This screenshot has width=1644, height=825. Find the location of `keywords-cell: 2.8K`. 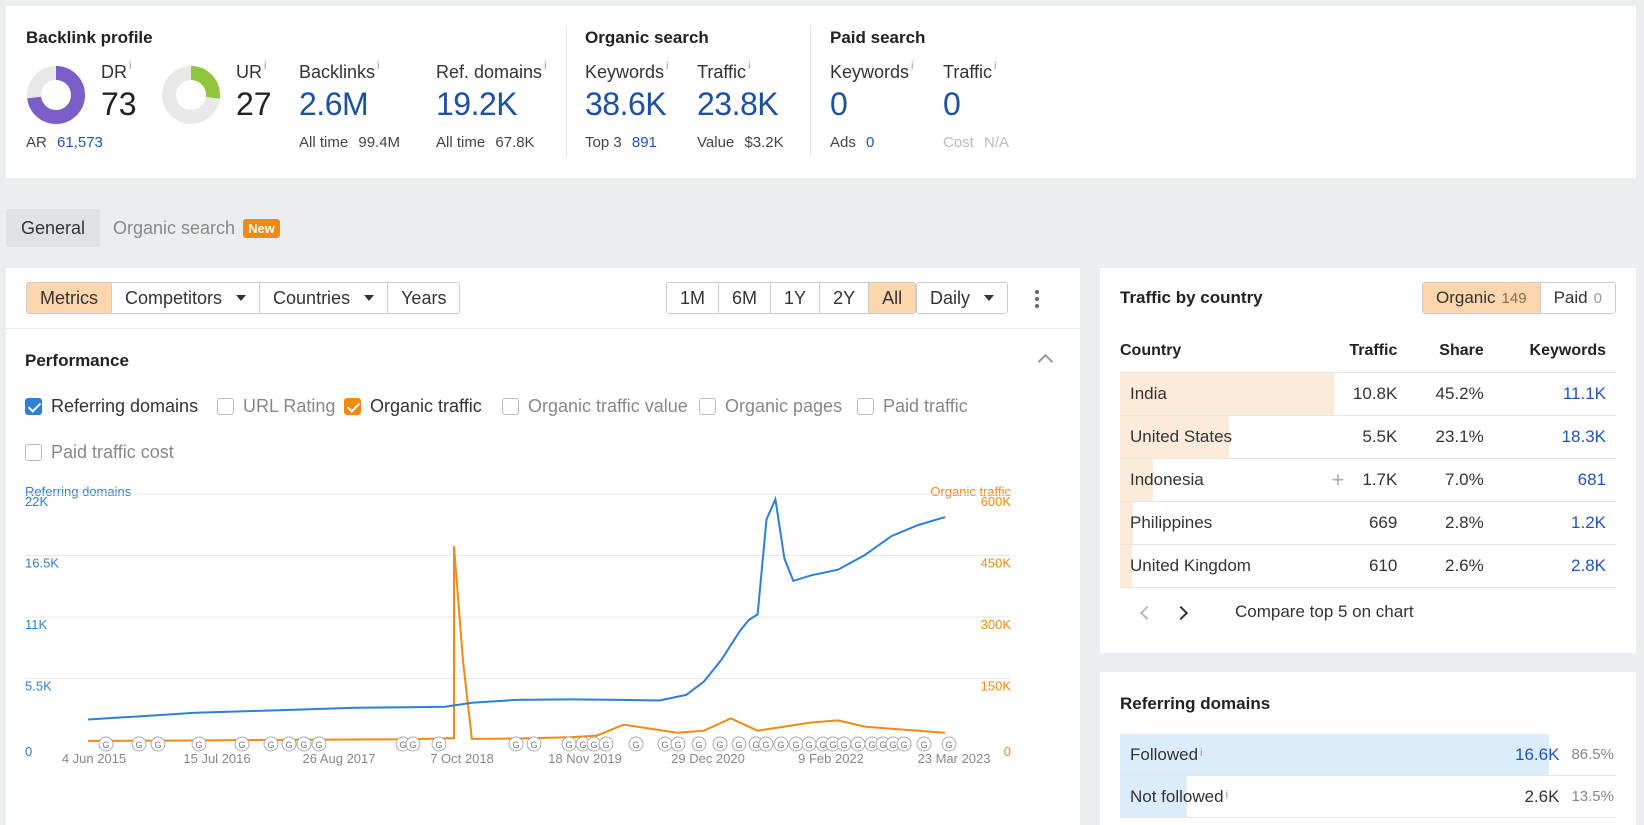

keywords-cell: 2.8K is located at coordinates (1554, 566).